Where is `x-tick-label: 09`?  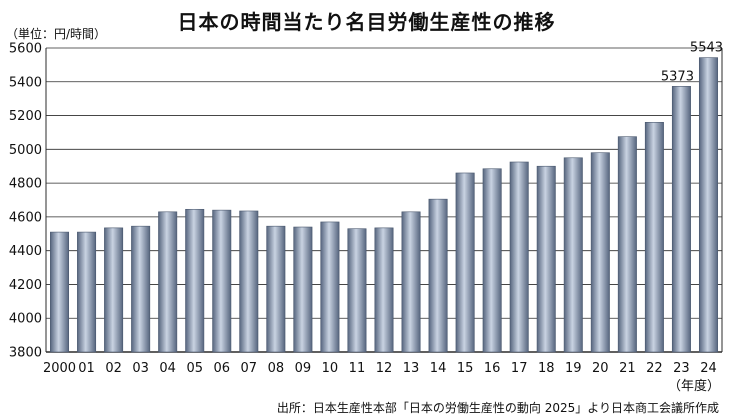
x-tick-label: 09 is located at coordinates (303, 368).